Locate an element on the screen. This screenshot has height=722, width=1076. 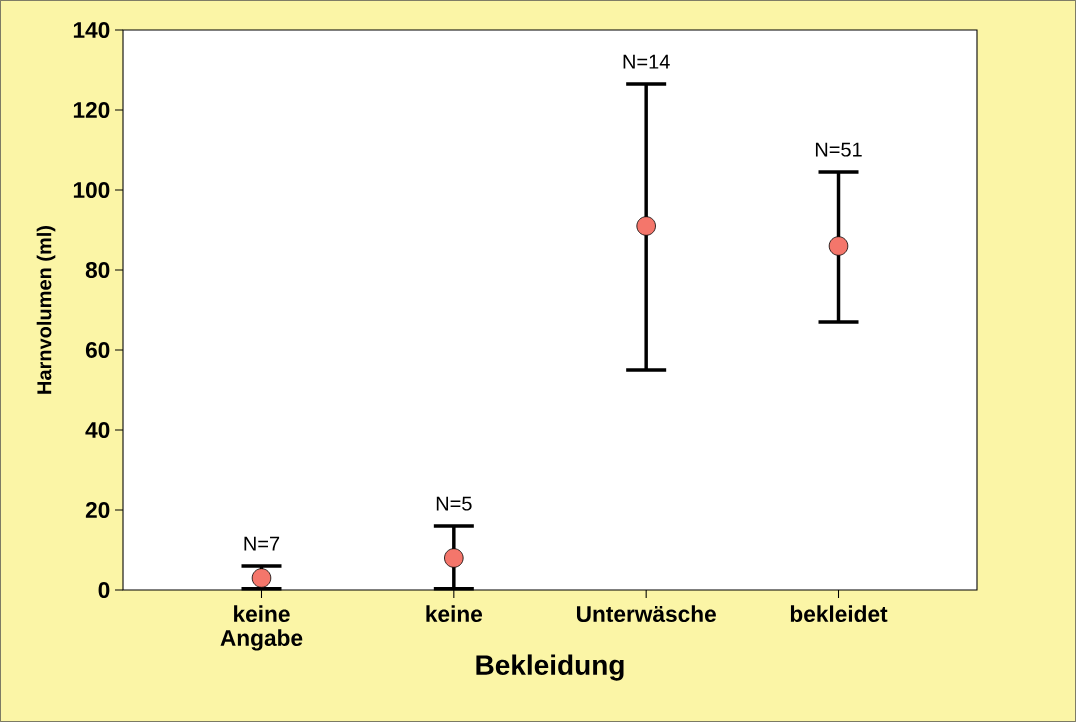
y-tick-label: 40 is located at coordinates (97, 430).